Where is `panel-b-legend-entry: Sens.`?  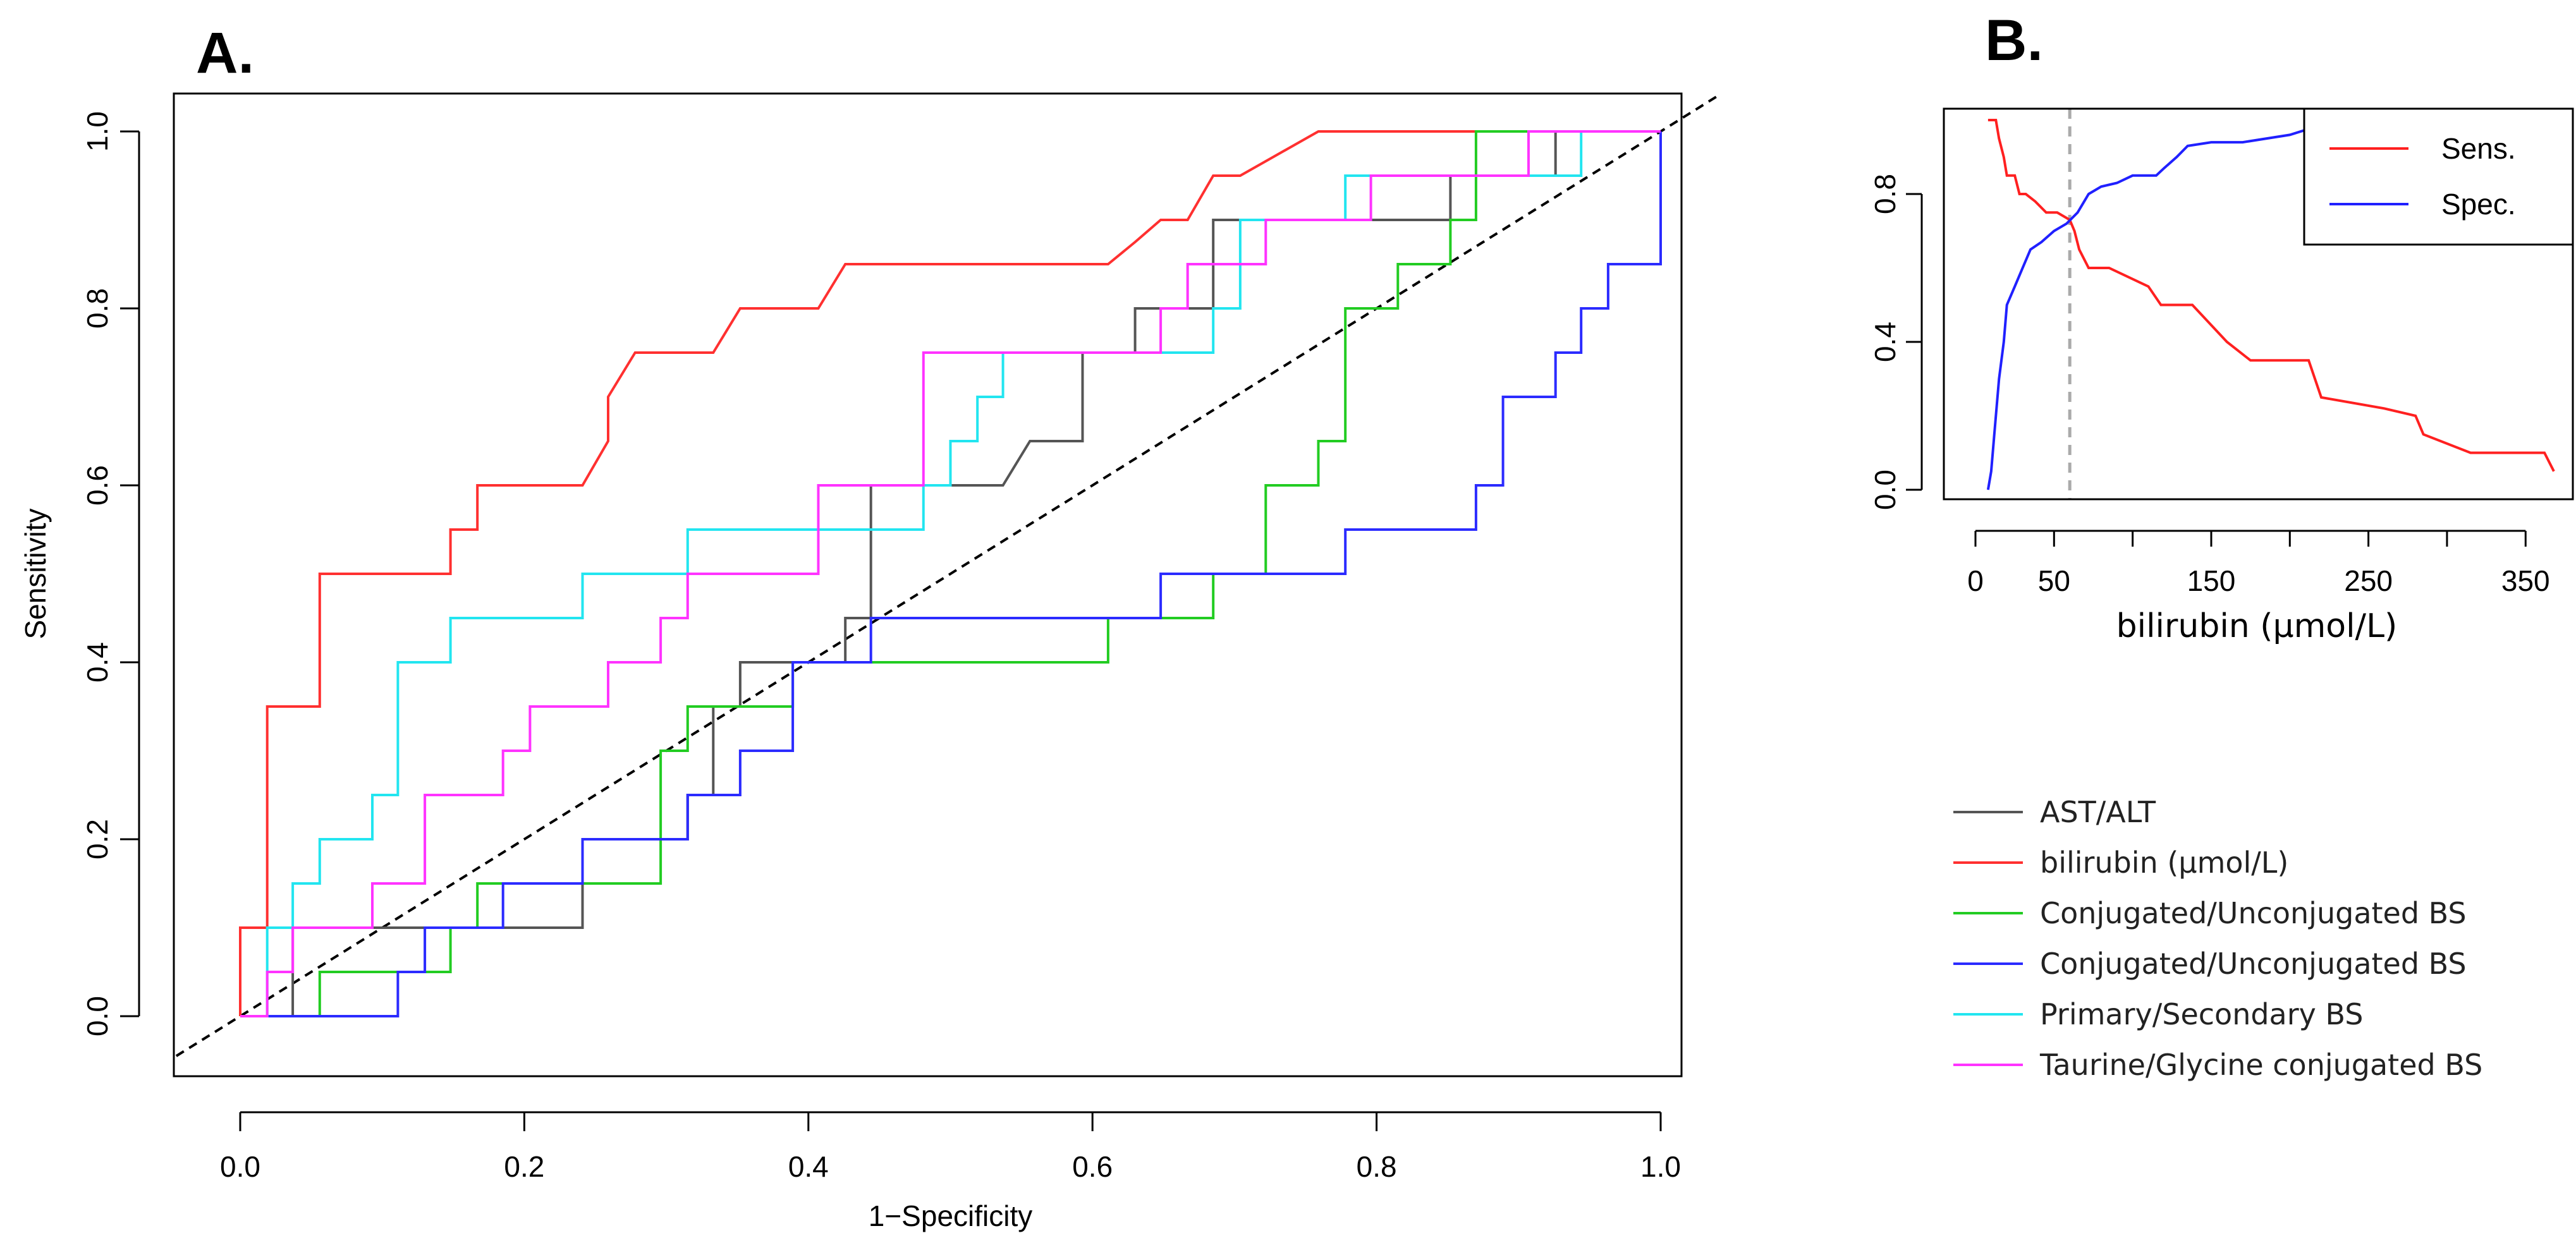
panel-b-legend-entry: Sens. is located at coordinates (2478, 148).